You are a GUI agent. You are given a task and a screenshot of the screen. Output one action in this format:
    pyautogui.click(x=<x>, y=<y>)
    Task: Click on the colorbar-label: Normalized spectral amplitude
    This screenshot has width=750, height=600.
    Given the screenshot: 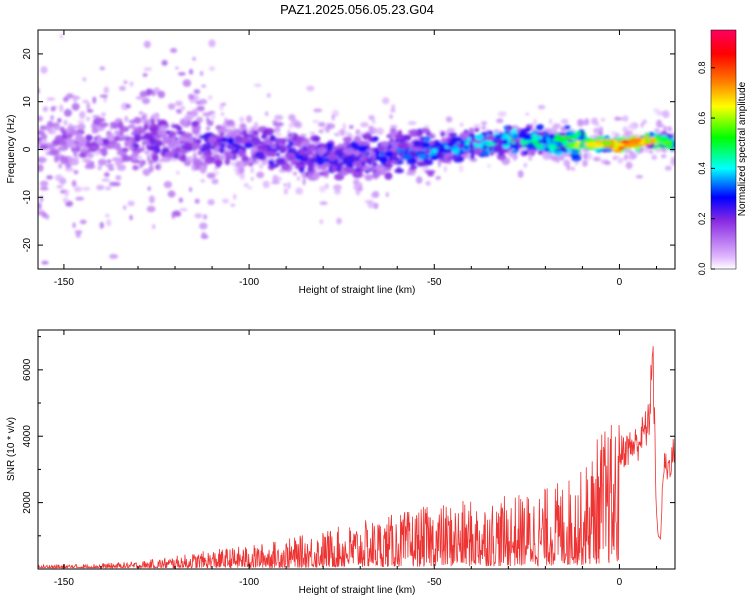 What is the action you would take?
    pyautogui.click(x=742, y=148)
    